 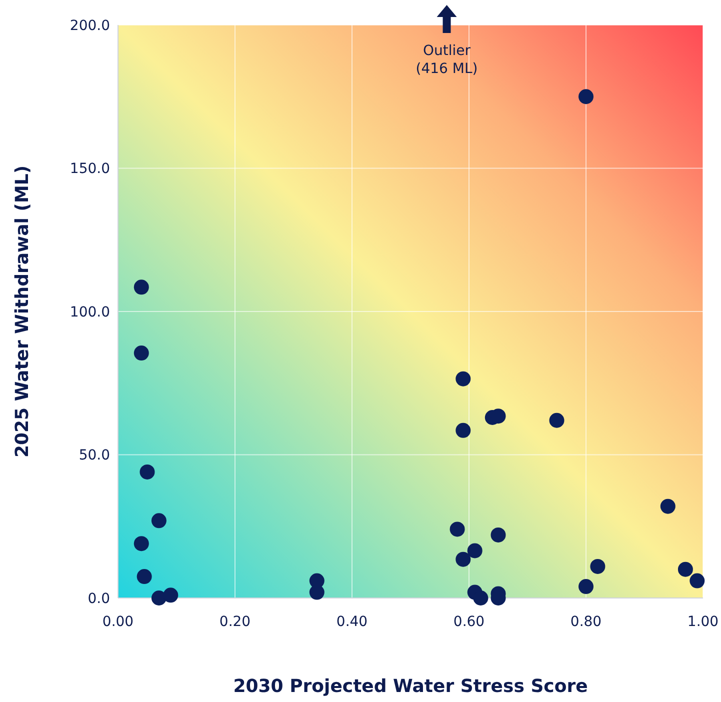 I want to click on y-axis-title: 2025 Water Withdrawal (ML), so click(x=22, y=311).